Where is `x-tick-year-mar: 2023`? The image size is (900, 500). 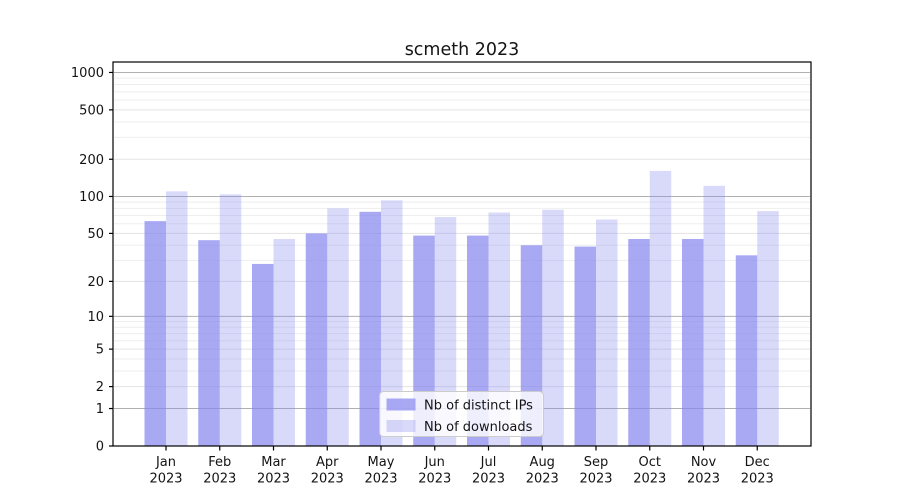
x-tick-year-mar: 2023 is located at coordinates (273, 479).